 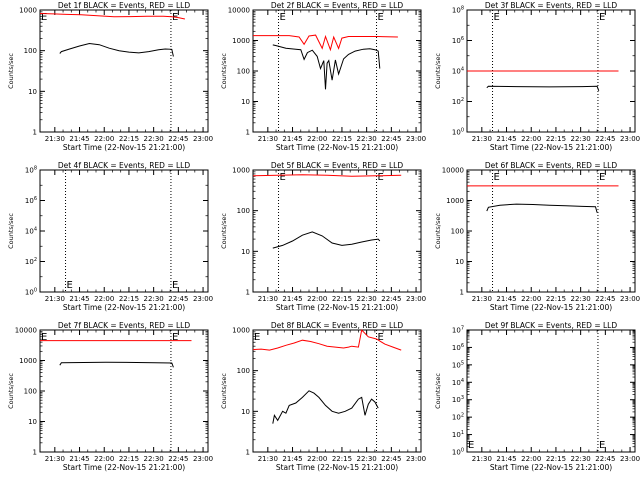 I want to click on panel-6-ylabel: Counts/sec, so click(x=438, y=231).